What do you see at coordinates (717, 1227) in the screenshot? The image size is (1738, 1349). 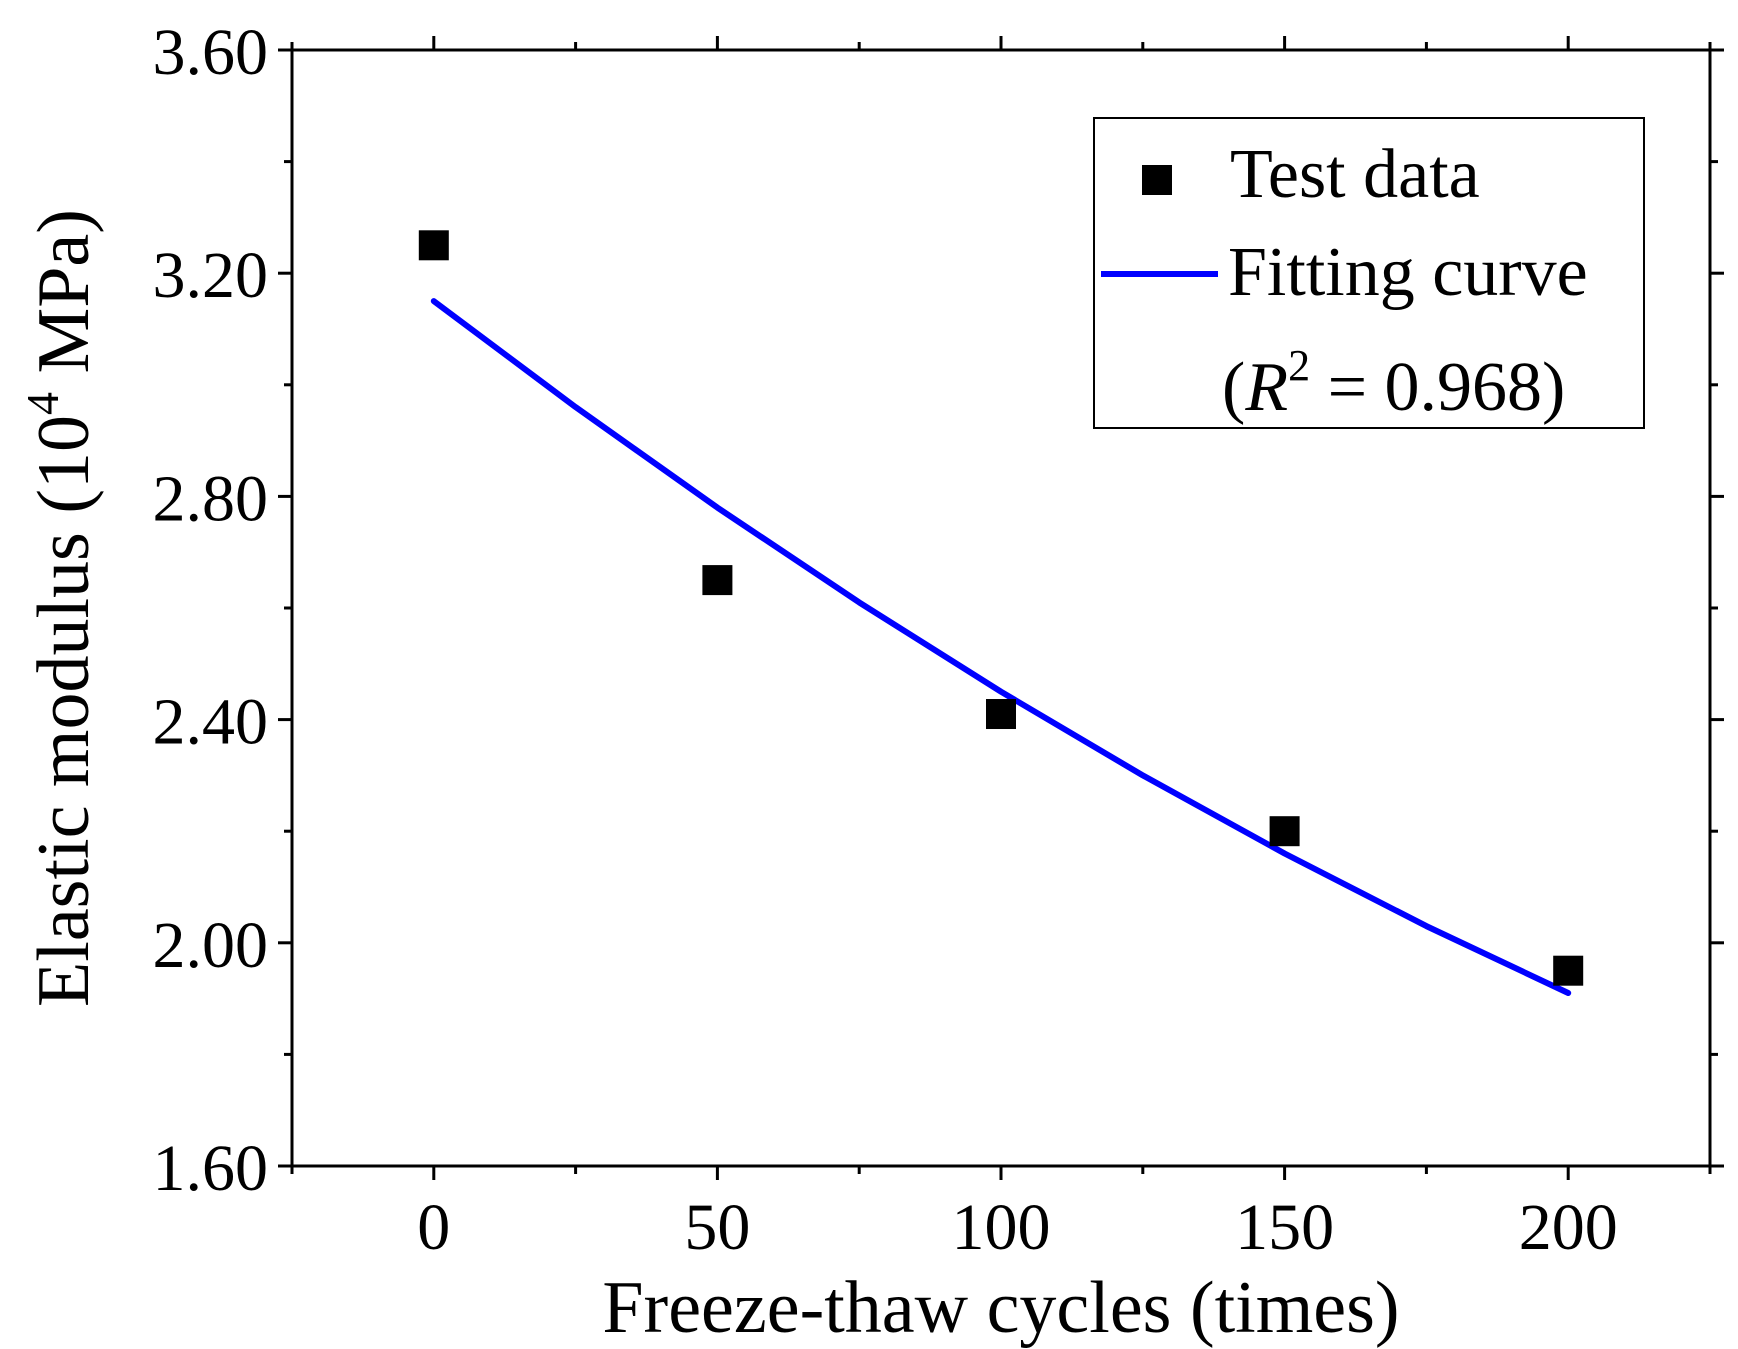 I see `x-tick-label: 50` at bounding box center [717, 1227].